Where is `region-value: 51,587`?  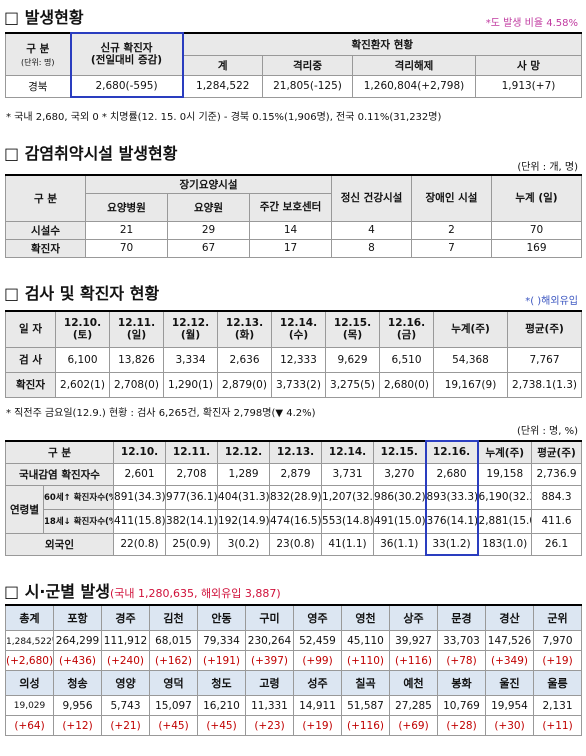 region-value: 51,587 is located at coordinates (365, 705).